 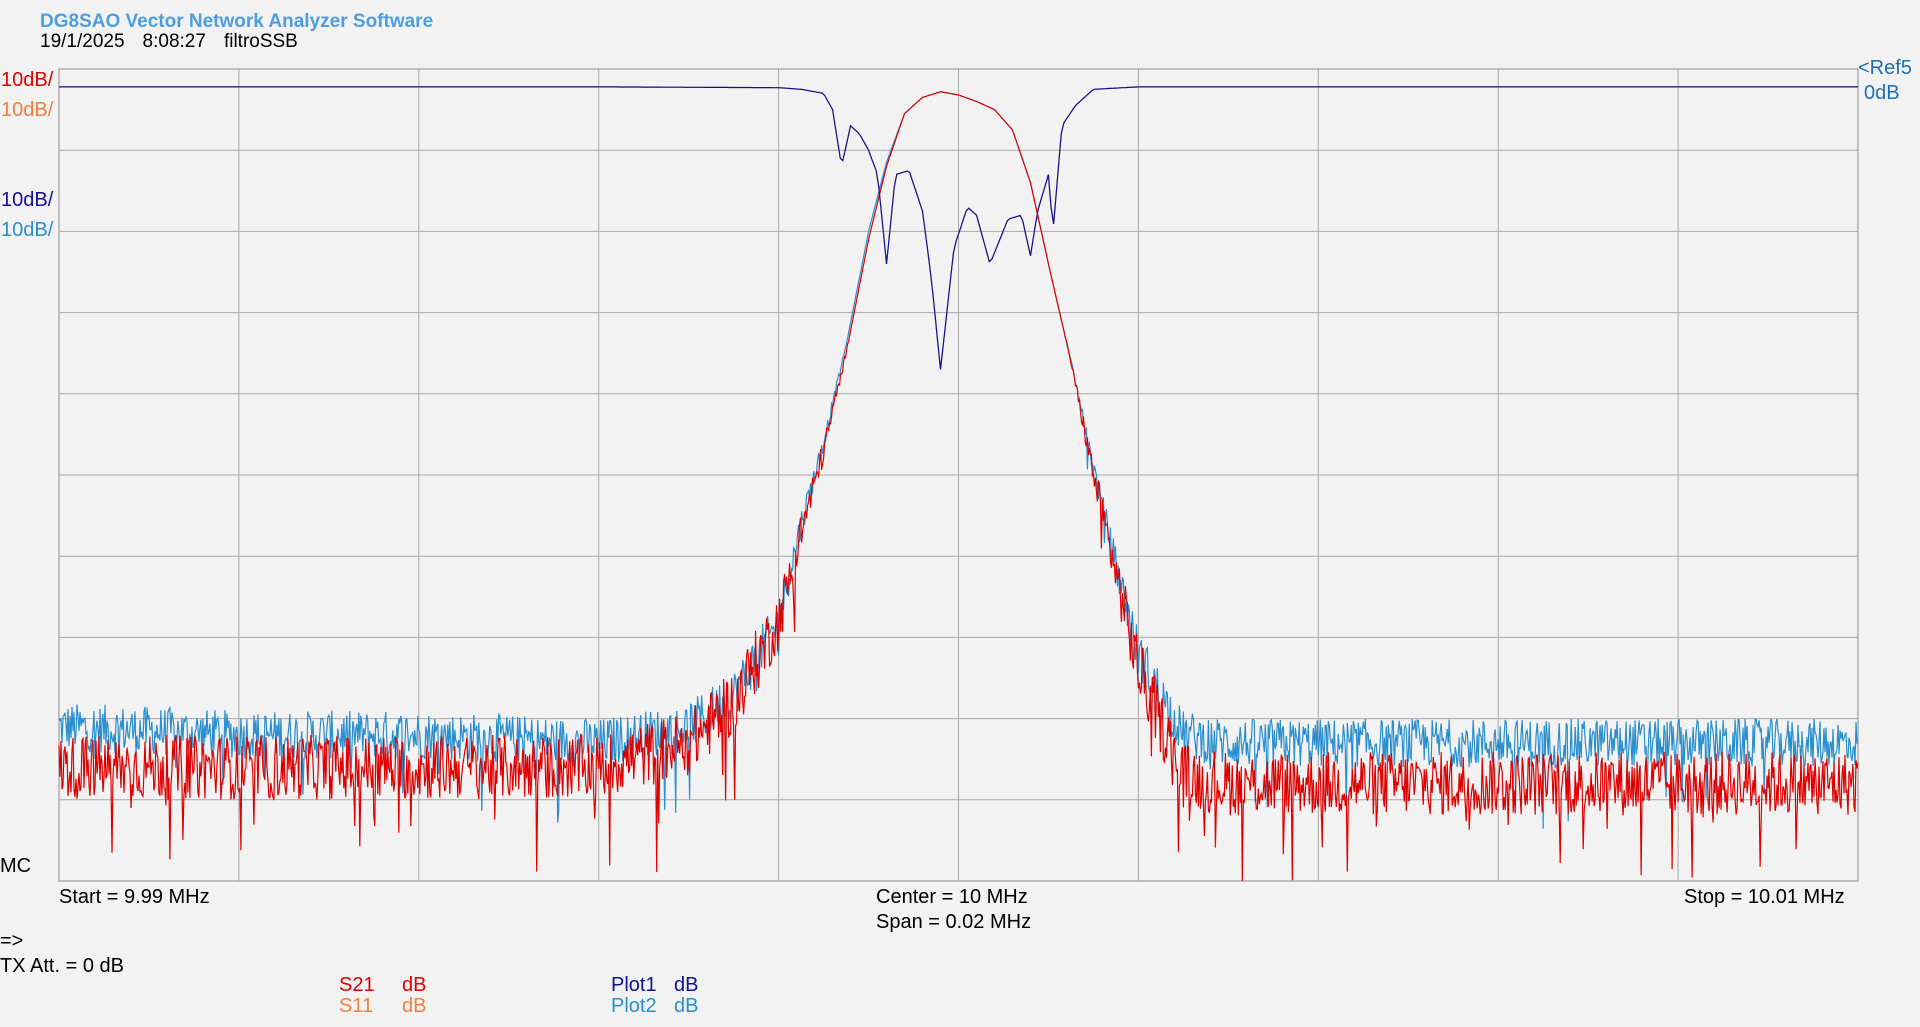 I want to click on legend-plot2-name: Plot2, so click(x=634, y=1006).